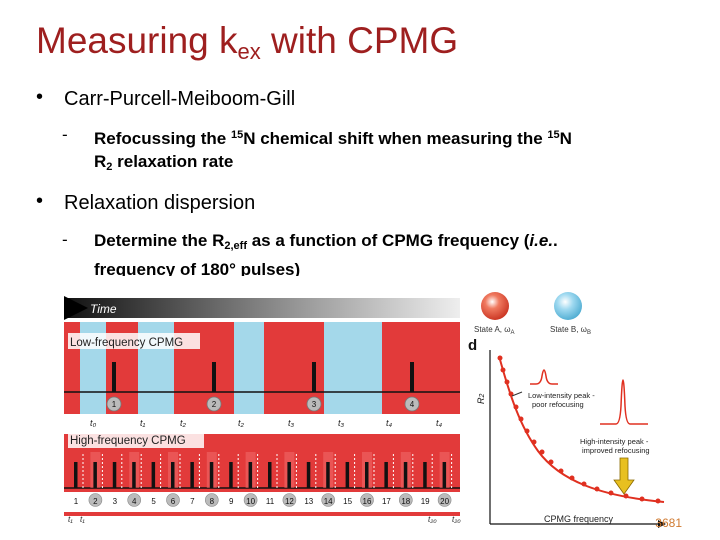 The width and height of the screenshot is (720, 540). Describe the element at coordinates (347, 501) in the screenshot. I see `high-number-label: 15` at that location.